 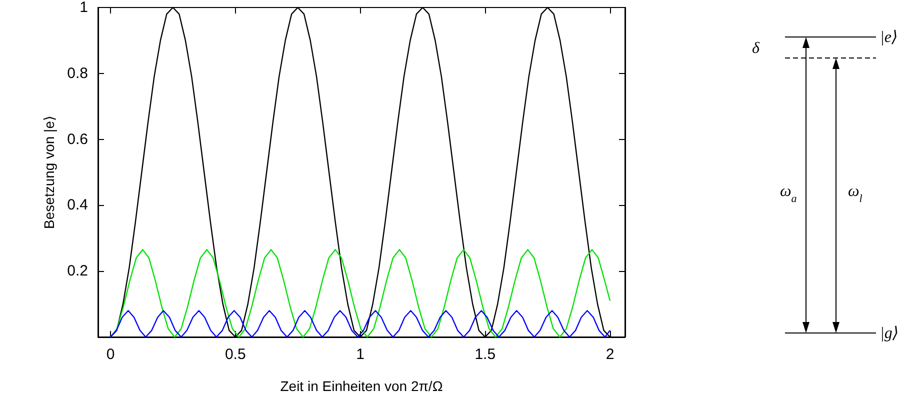 I want to click on text: |g⟩, so click(x=889, y=333).